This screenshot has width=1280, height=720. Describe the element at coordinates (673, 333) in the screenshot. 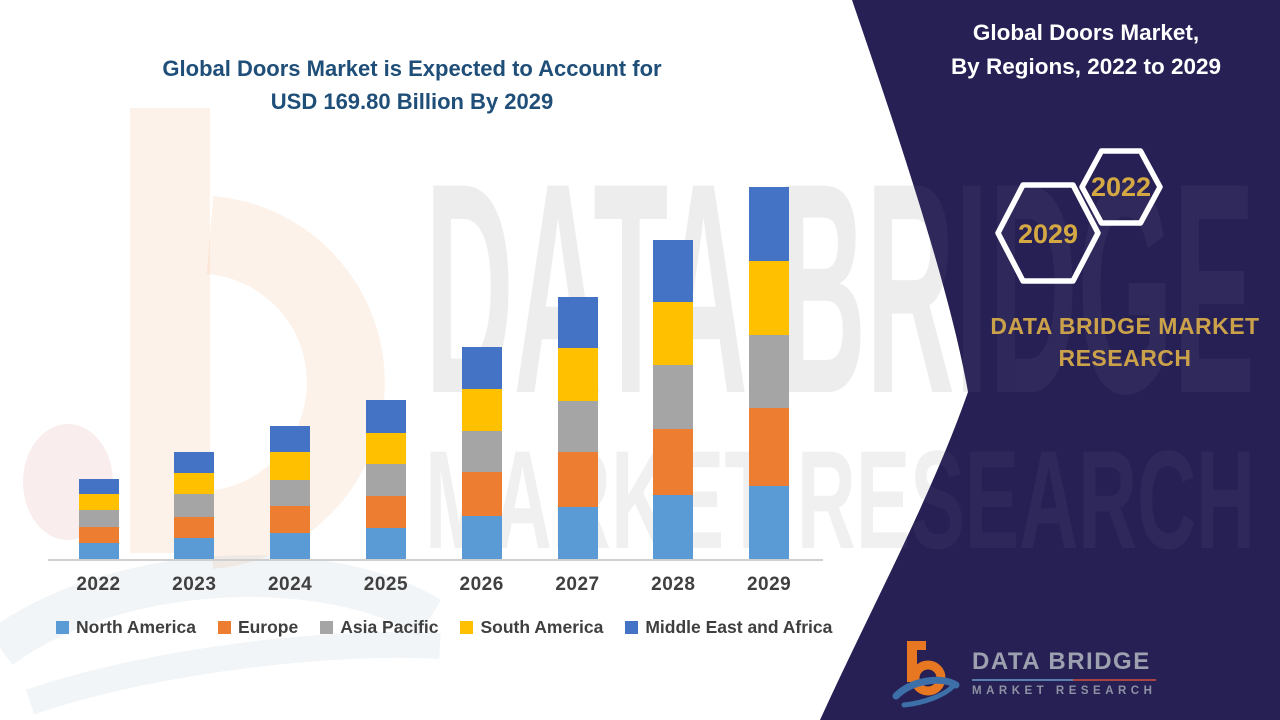

I see `bar-segment-2028-south-america` at that location.